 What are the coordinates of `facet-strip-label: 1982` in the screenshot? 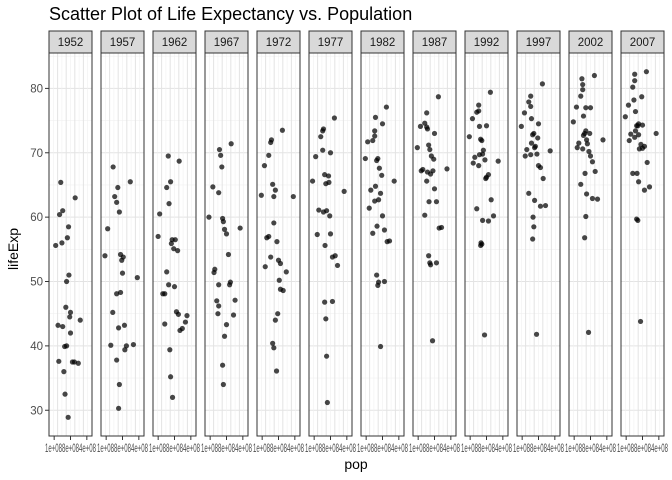 It's located at (383, 43).